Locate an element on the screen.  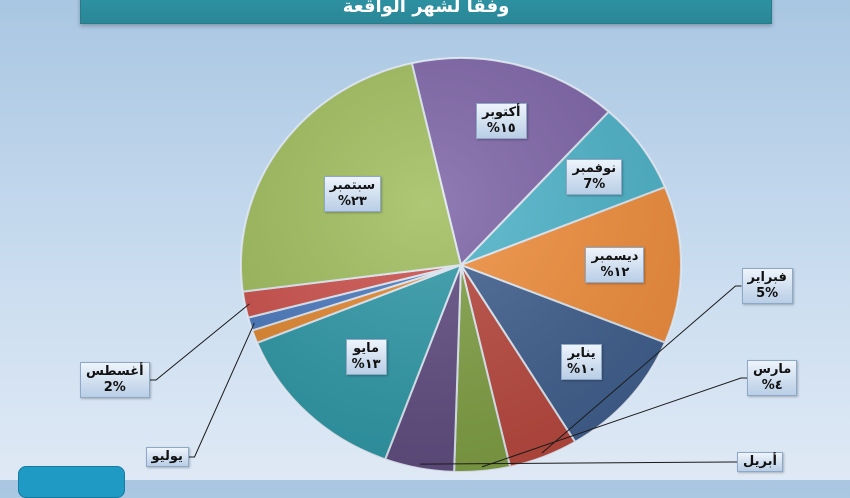
slice-label: أبريل is located at coordinates (760, 462).